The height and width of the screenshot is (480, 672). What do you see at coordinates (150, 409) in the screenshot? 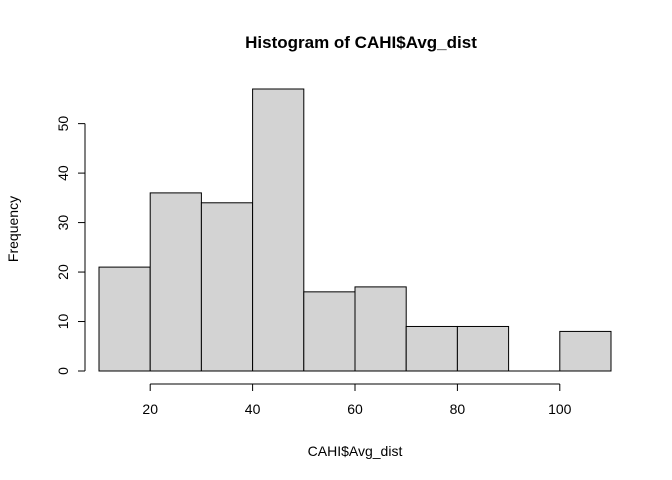
I see `x-tick-label-20: 20` at bounding box center [150, 409].